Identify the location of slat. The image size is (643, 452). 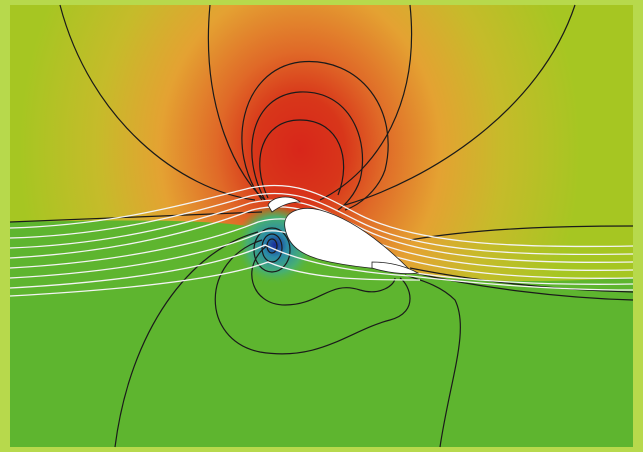
(284, 204).